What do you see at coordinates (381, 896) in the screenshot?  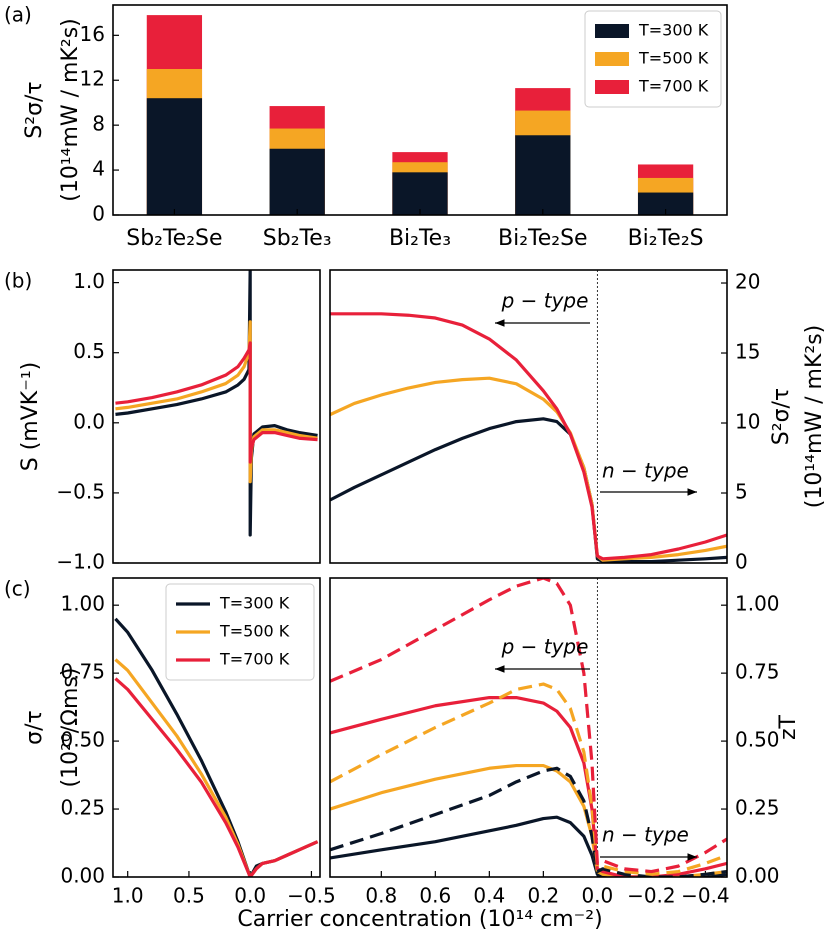 I see `x-tick-label: 0.8` at bounding box center [381, 896].